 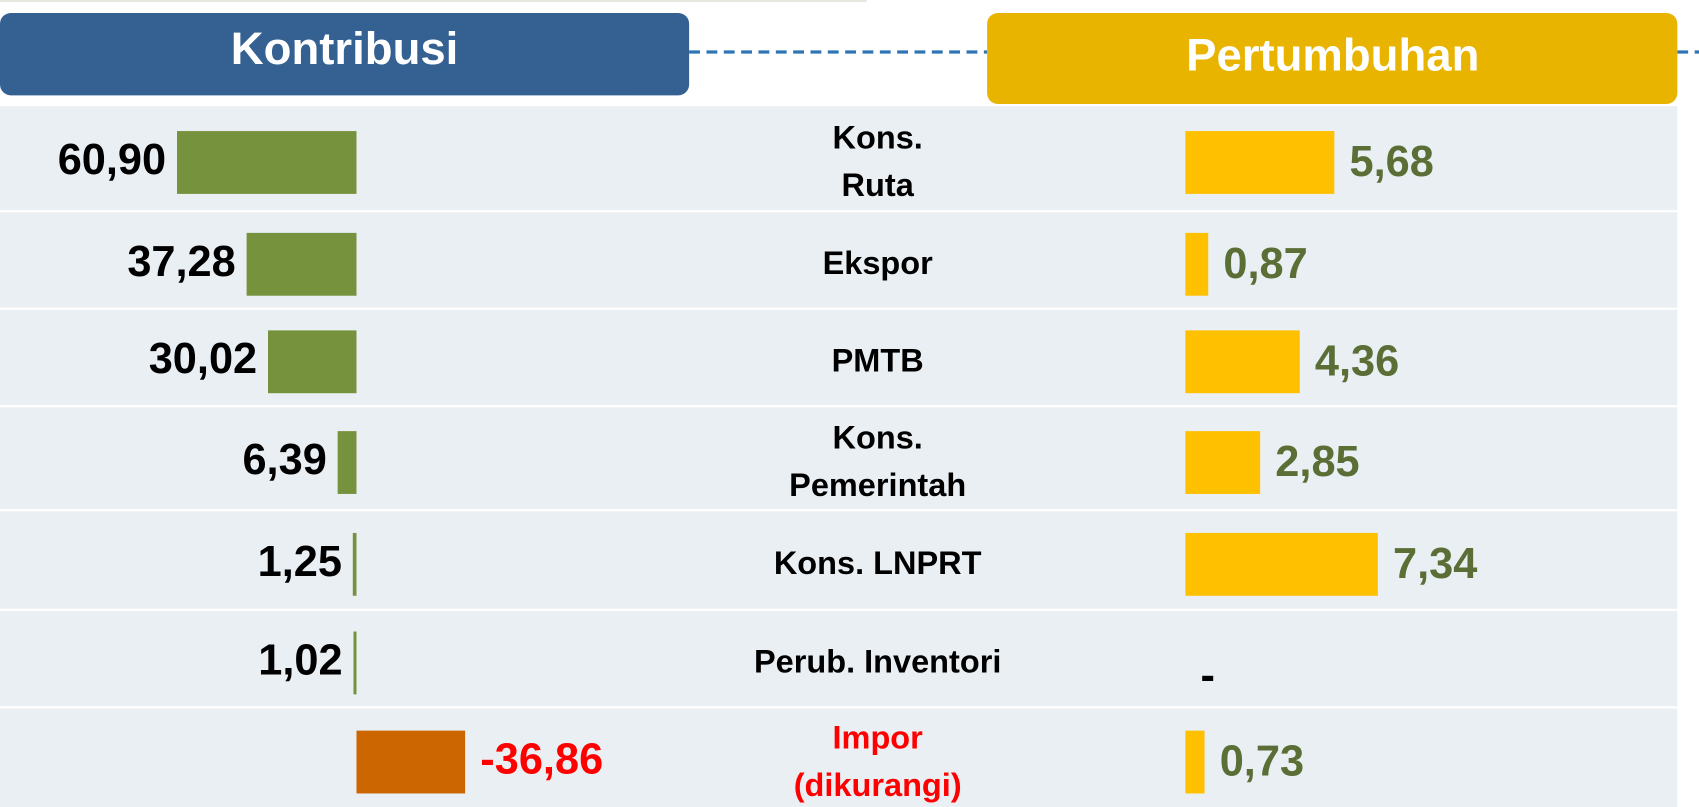 I want to click on value-label: 0,87, so click(x=1265, y=264).